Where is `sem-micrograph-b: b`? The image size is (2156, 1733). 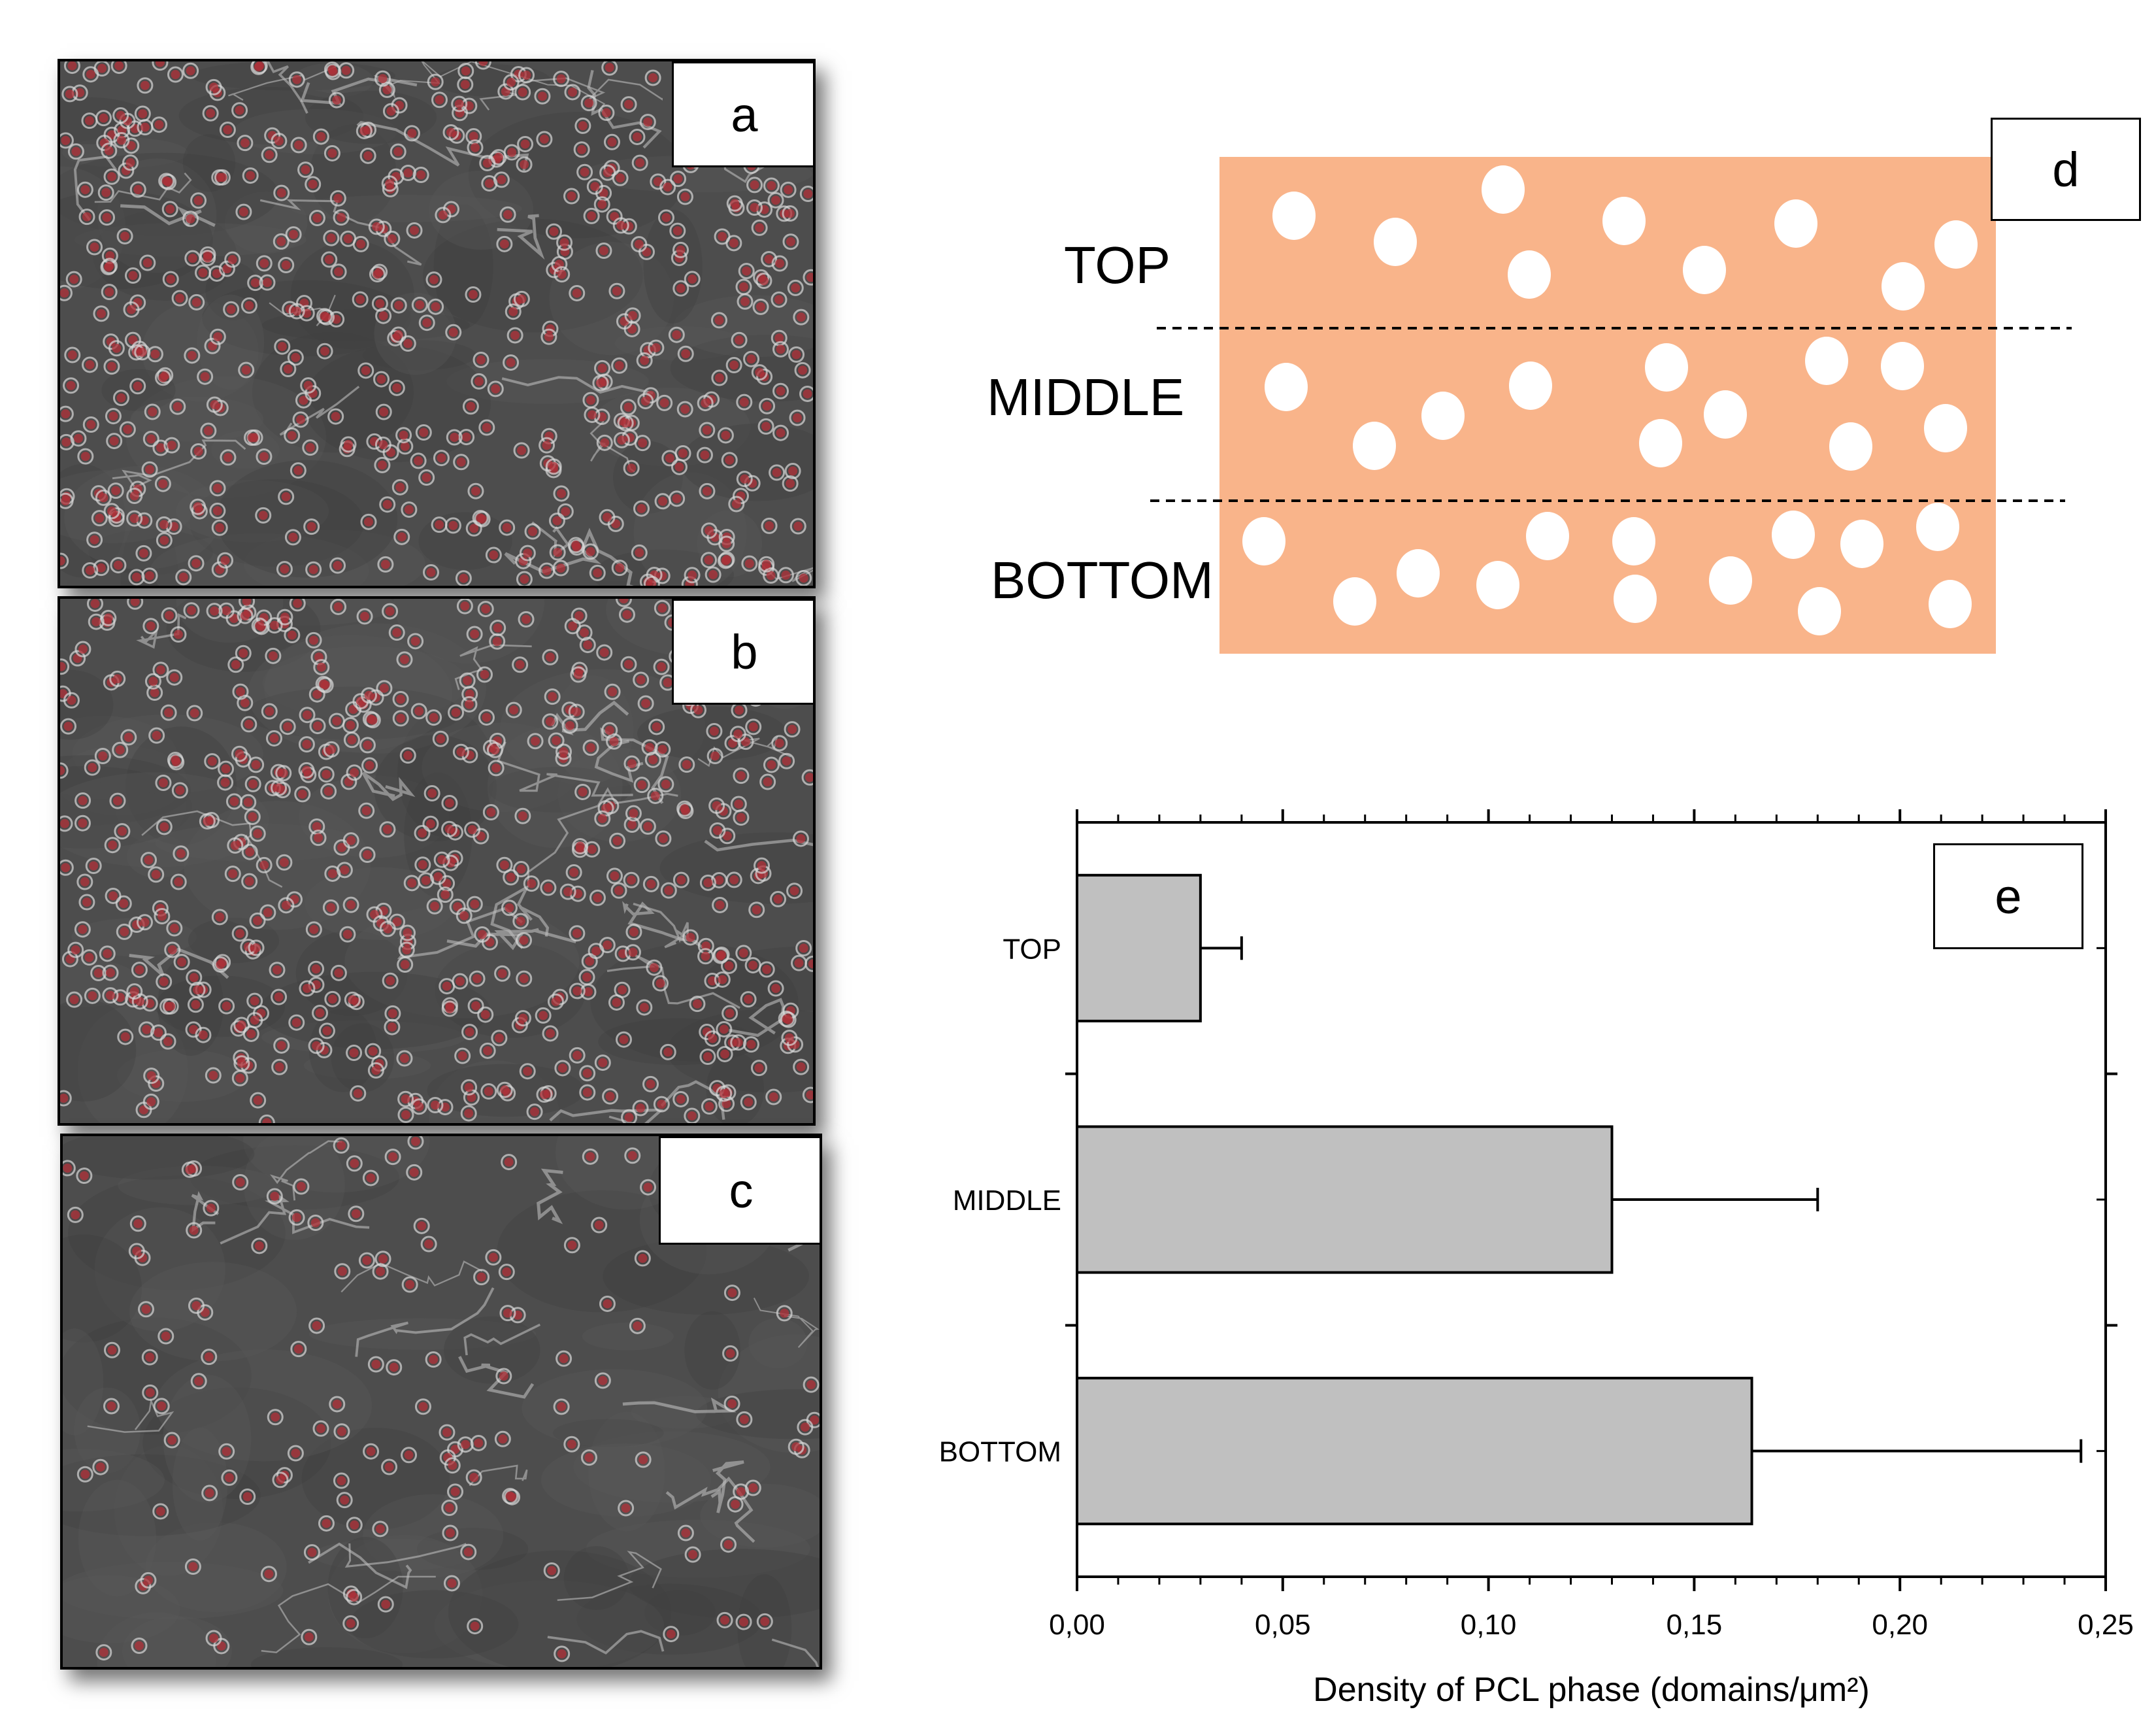
sem-micrograph-b: b is located at coordinates (437, 861).